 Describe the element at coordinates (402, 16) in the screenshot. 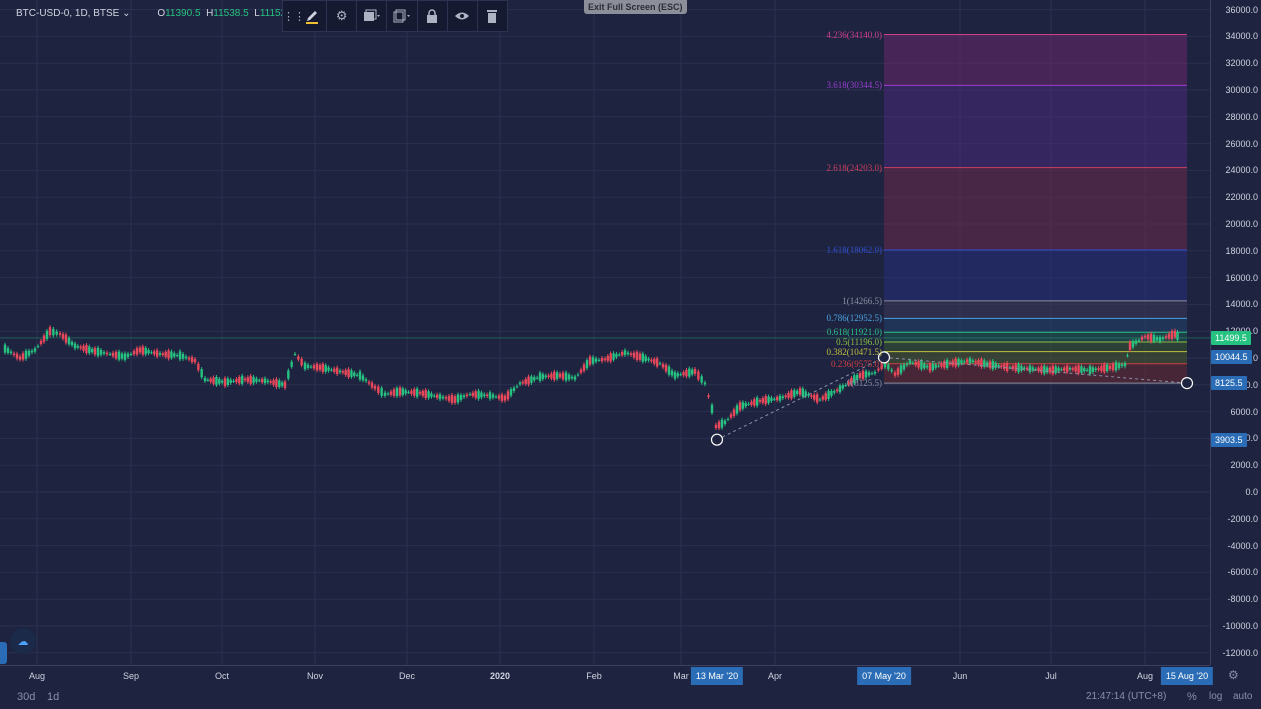

I see `copy-icon` at that location.